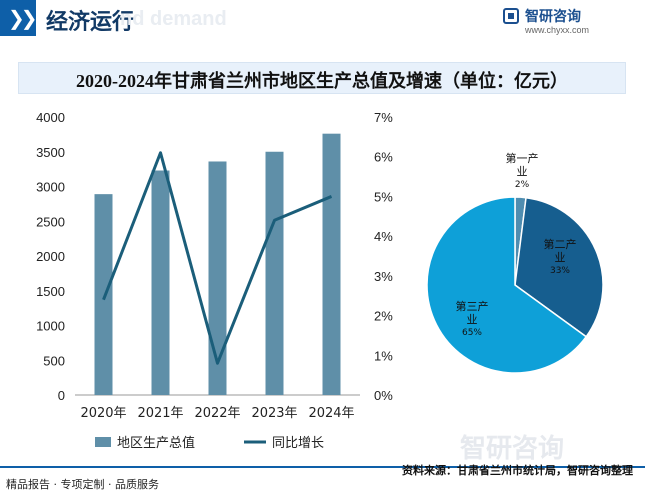 This screenshot has width=645, height=496. What do you see at coordinates (383, 236) in the screenshot?
I see `y-right-tick-label: 4%` at bounding box center [383, 236].